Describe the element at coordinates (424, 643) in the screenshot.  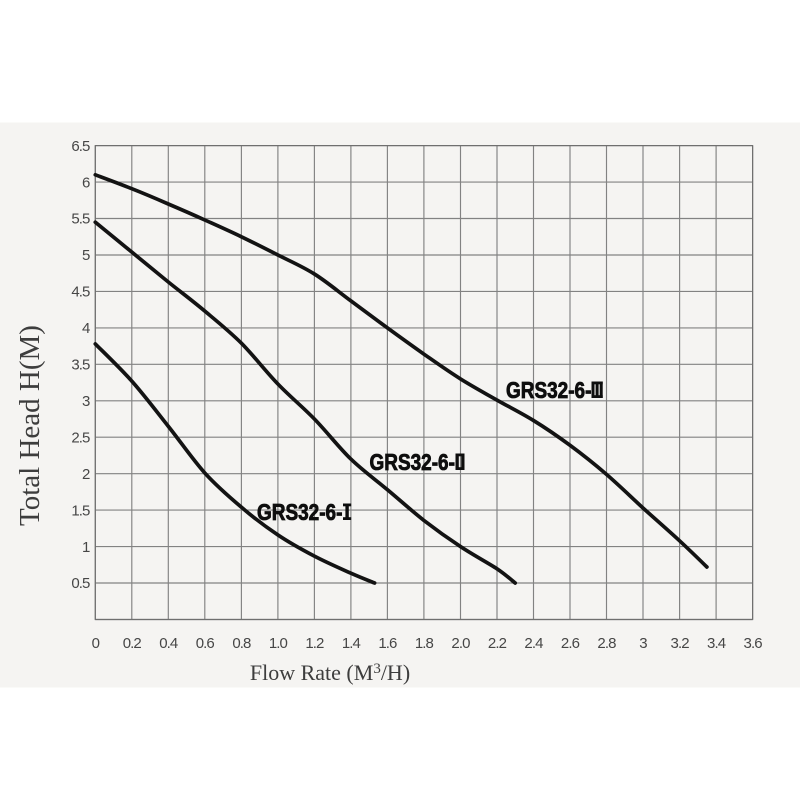
I see `svg-text: 1.8` at that location.